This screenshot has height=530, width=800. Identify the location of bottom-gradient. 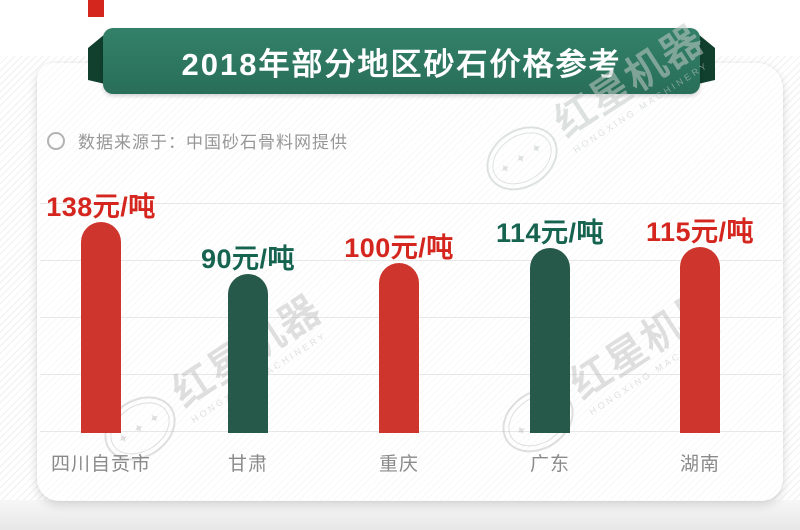
(400, 515).